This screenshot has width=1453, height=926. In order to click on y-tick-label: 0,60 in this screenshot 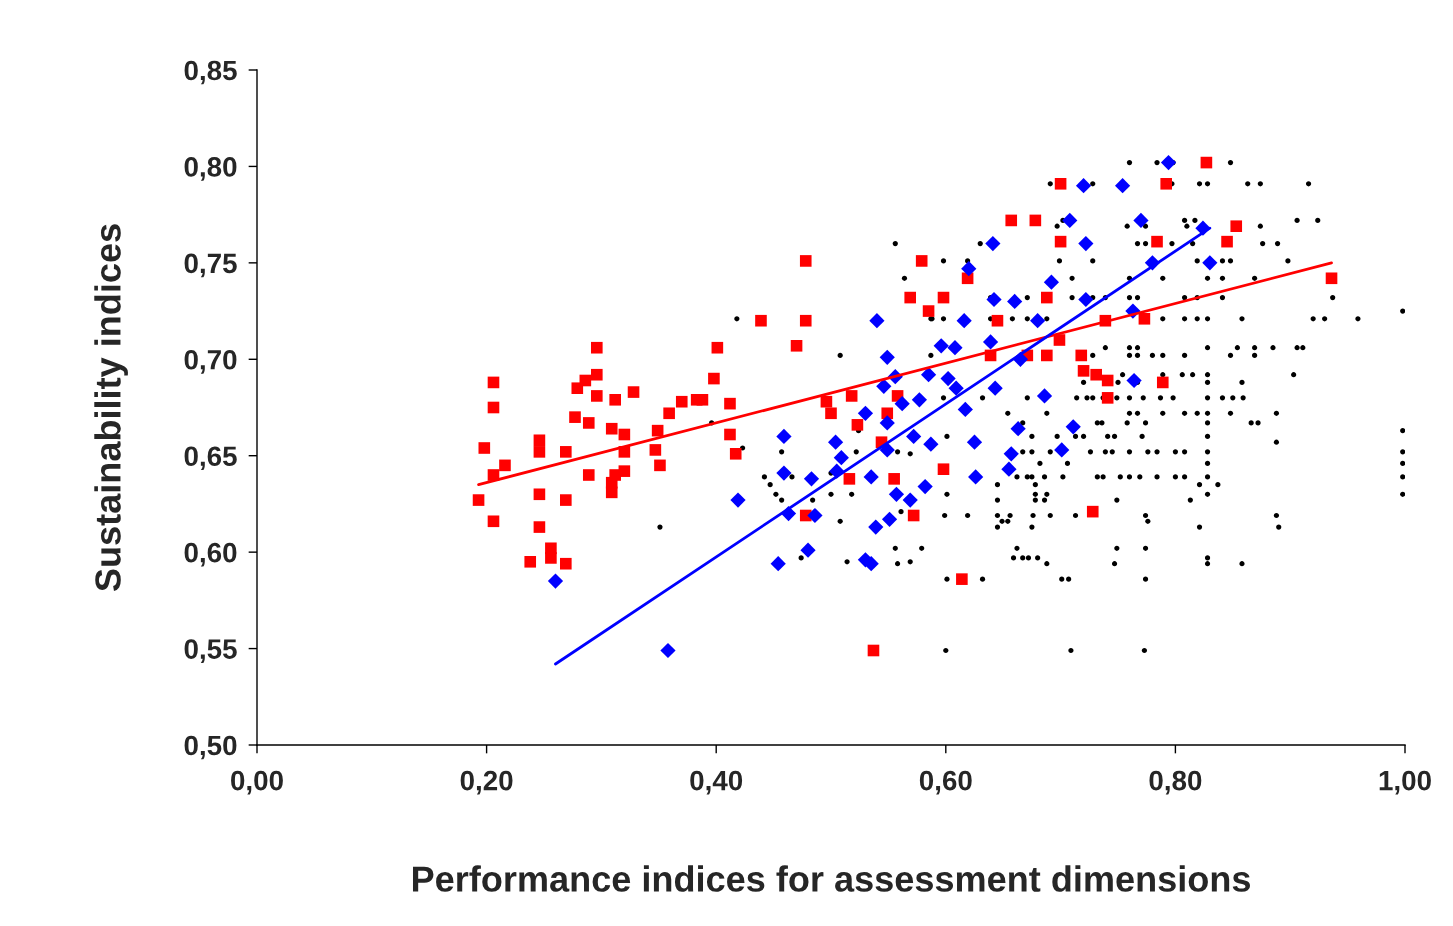, I will do `click(210, 554)`.